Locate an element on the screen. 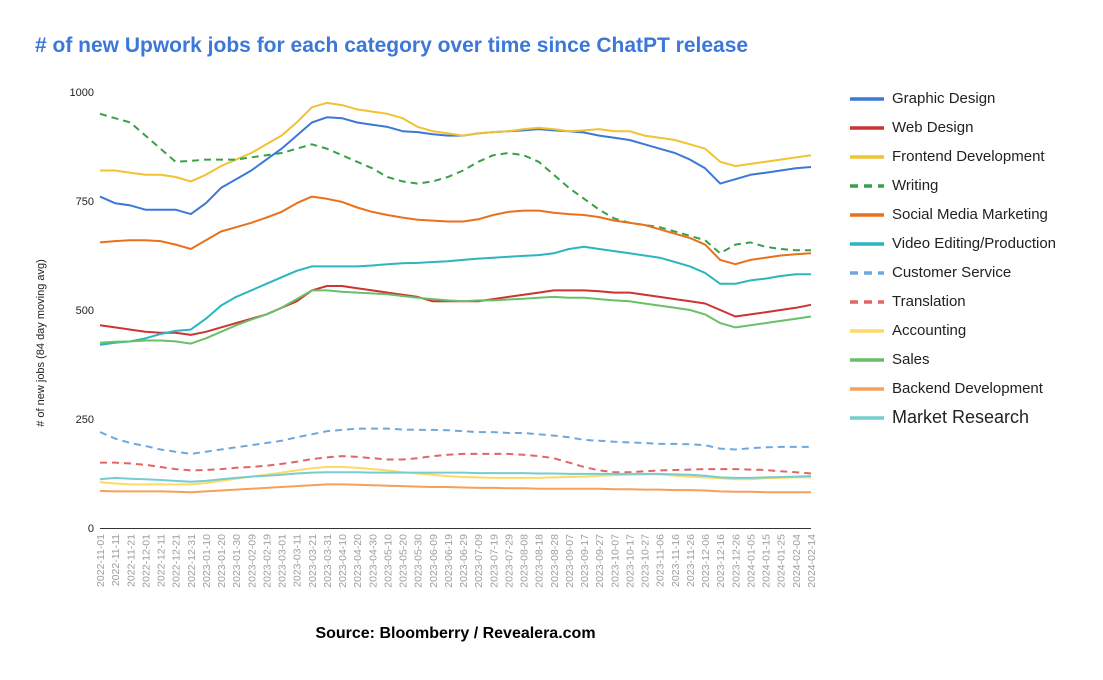 Image resolution: width=1103 pixels, height=680 pixels. x-tick-label: 2024-02-04 is located at coordinates (797, 561).